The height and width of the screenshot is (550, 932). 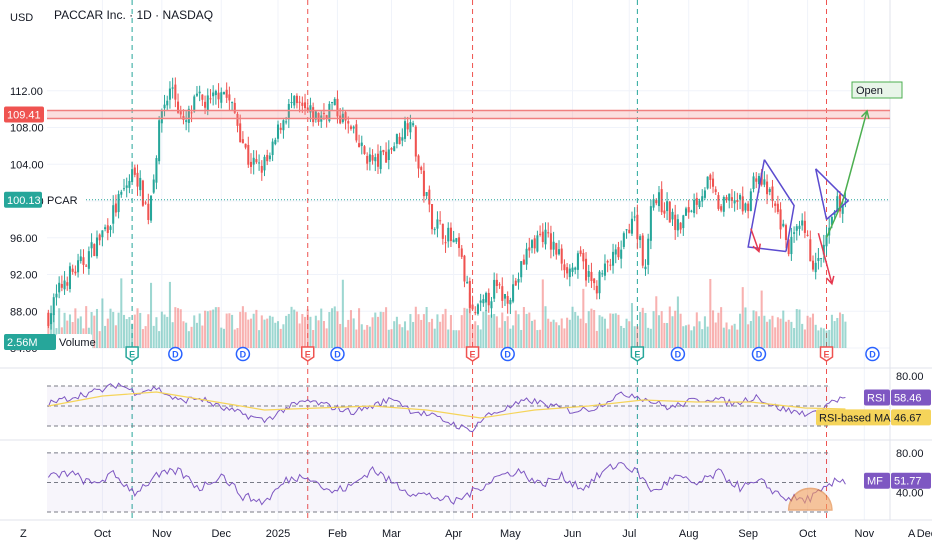 What do you see at coordinates (221, 534) in the screenshot?
I see `time-tick-label: Dec` at bounding box center [221, 534].